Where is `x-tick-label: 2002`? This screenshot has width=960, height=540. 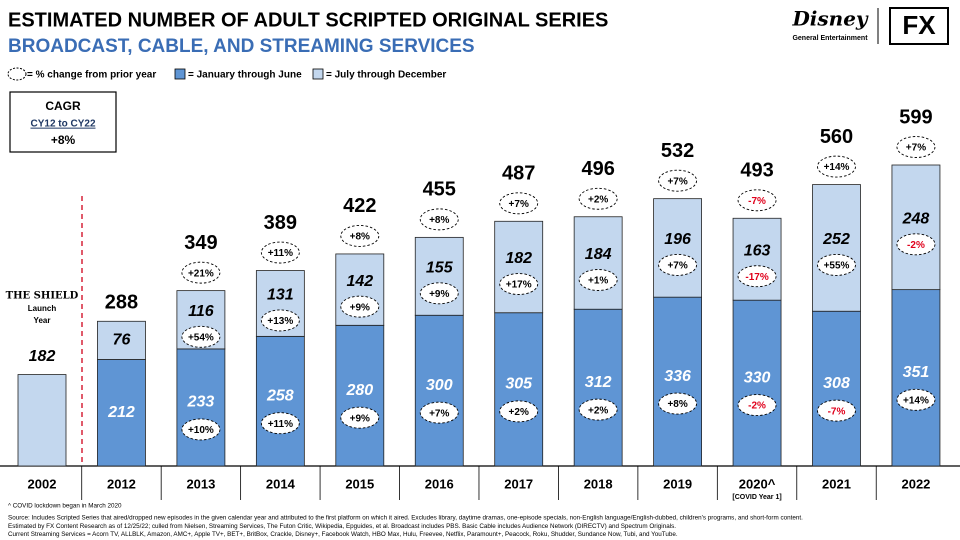 x-tick-label: 2002 is located at coordinates (42, 483).